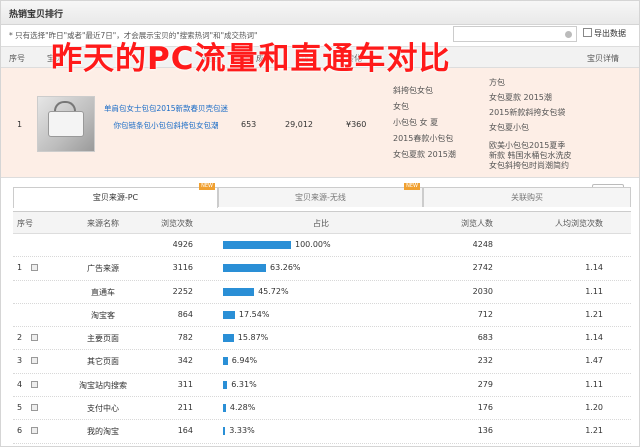 This screenshot has width=640, height=447. I want to click on col-header: 占比, so click(321, 223).